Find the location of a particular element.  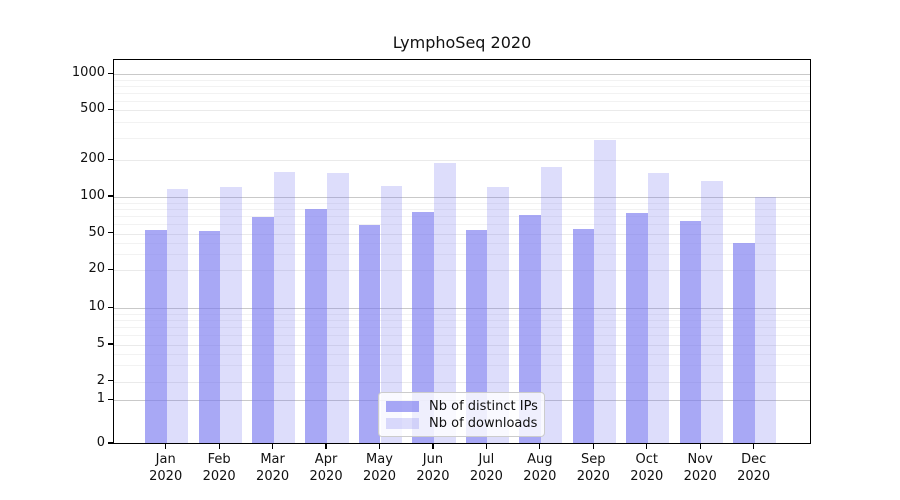

legend-swatch-distinct-ips is located at coordinates (402, 406).